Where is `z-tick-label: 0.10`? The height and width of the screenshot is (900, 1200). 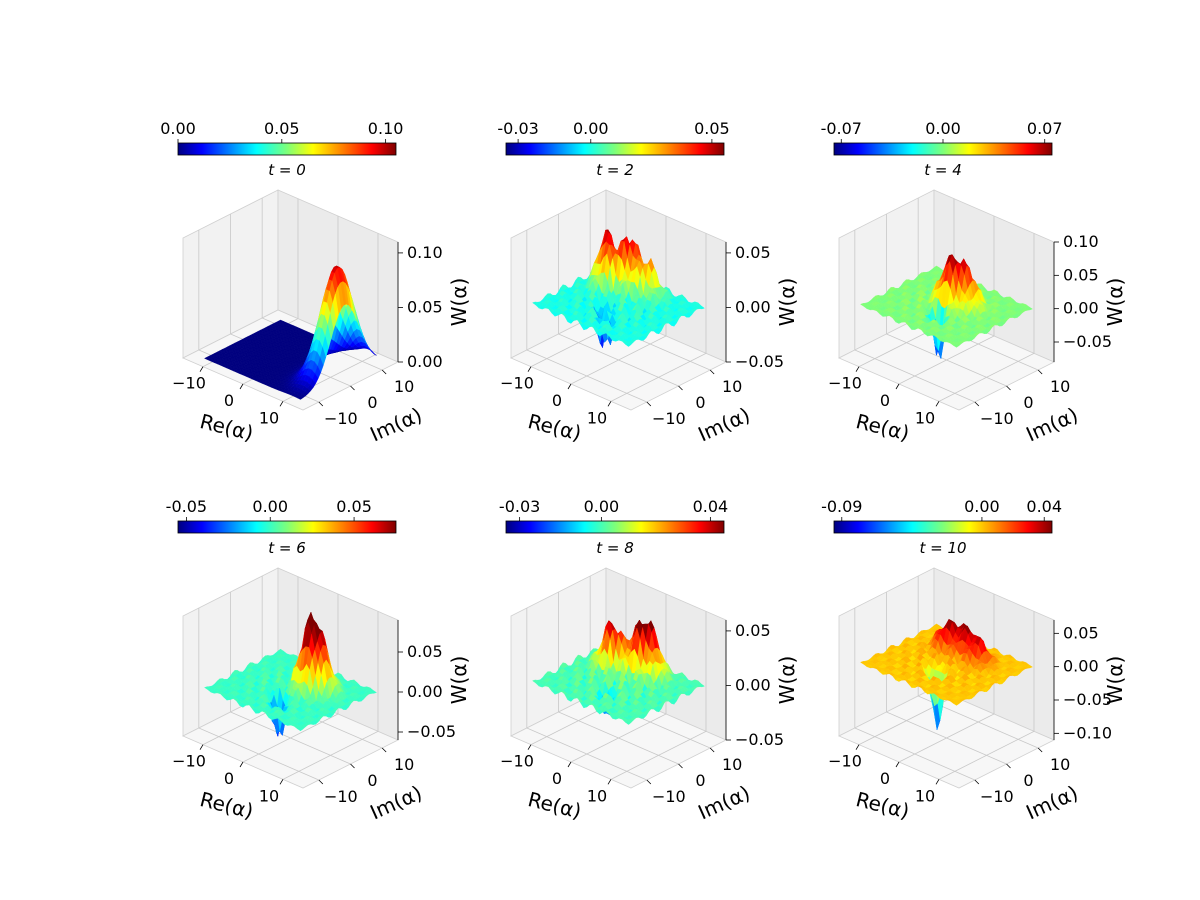 z-tick-label: 0.10 is located at coordinates (1081, 241).